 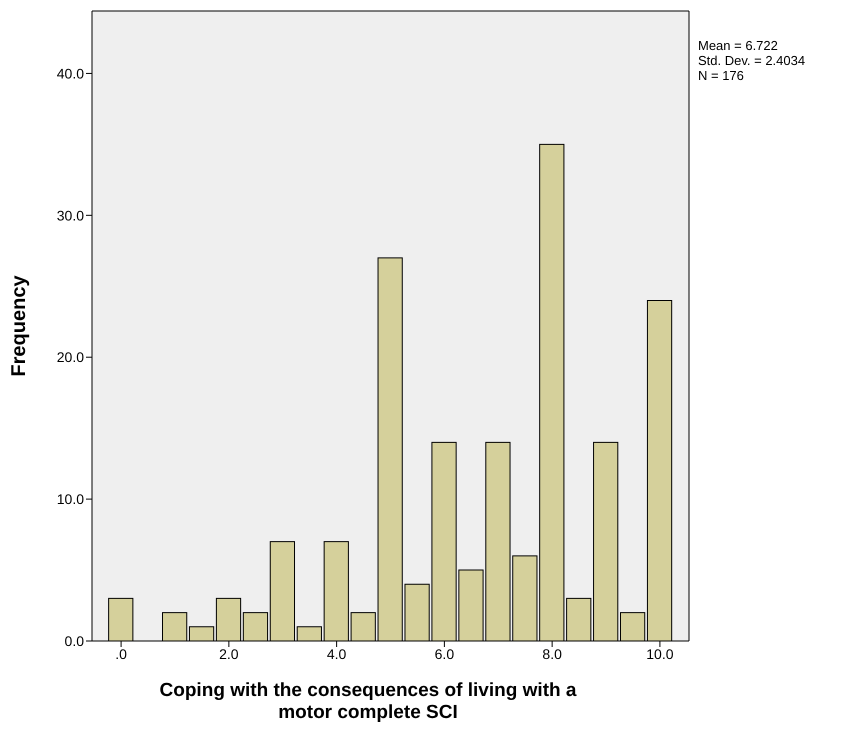 I want to click on x-tick-label: 8.0, so click(x=552, y=654).